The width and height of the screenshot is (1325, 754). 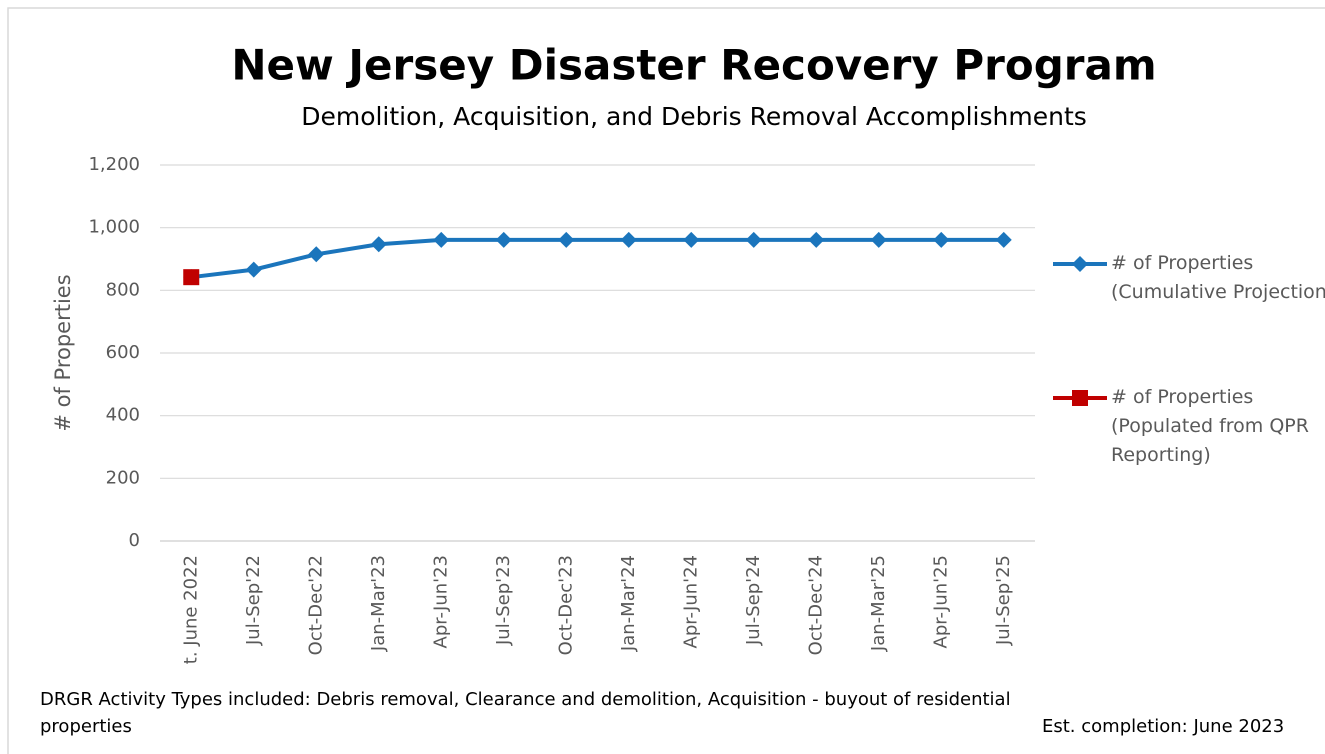 What do you see at coordinates (123, 477) in the screenshot?
I see `y-tick-label: 200` at bounding box center [123, 477].